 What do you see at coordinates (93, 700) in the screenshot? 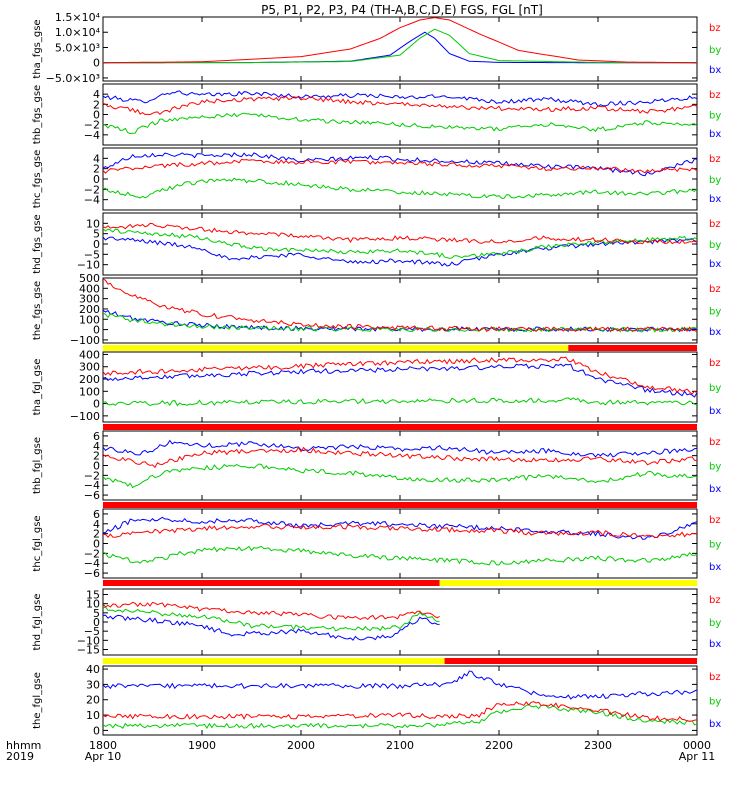
I see `y-tick-label: 20` at bounding box center [93, 700].